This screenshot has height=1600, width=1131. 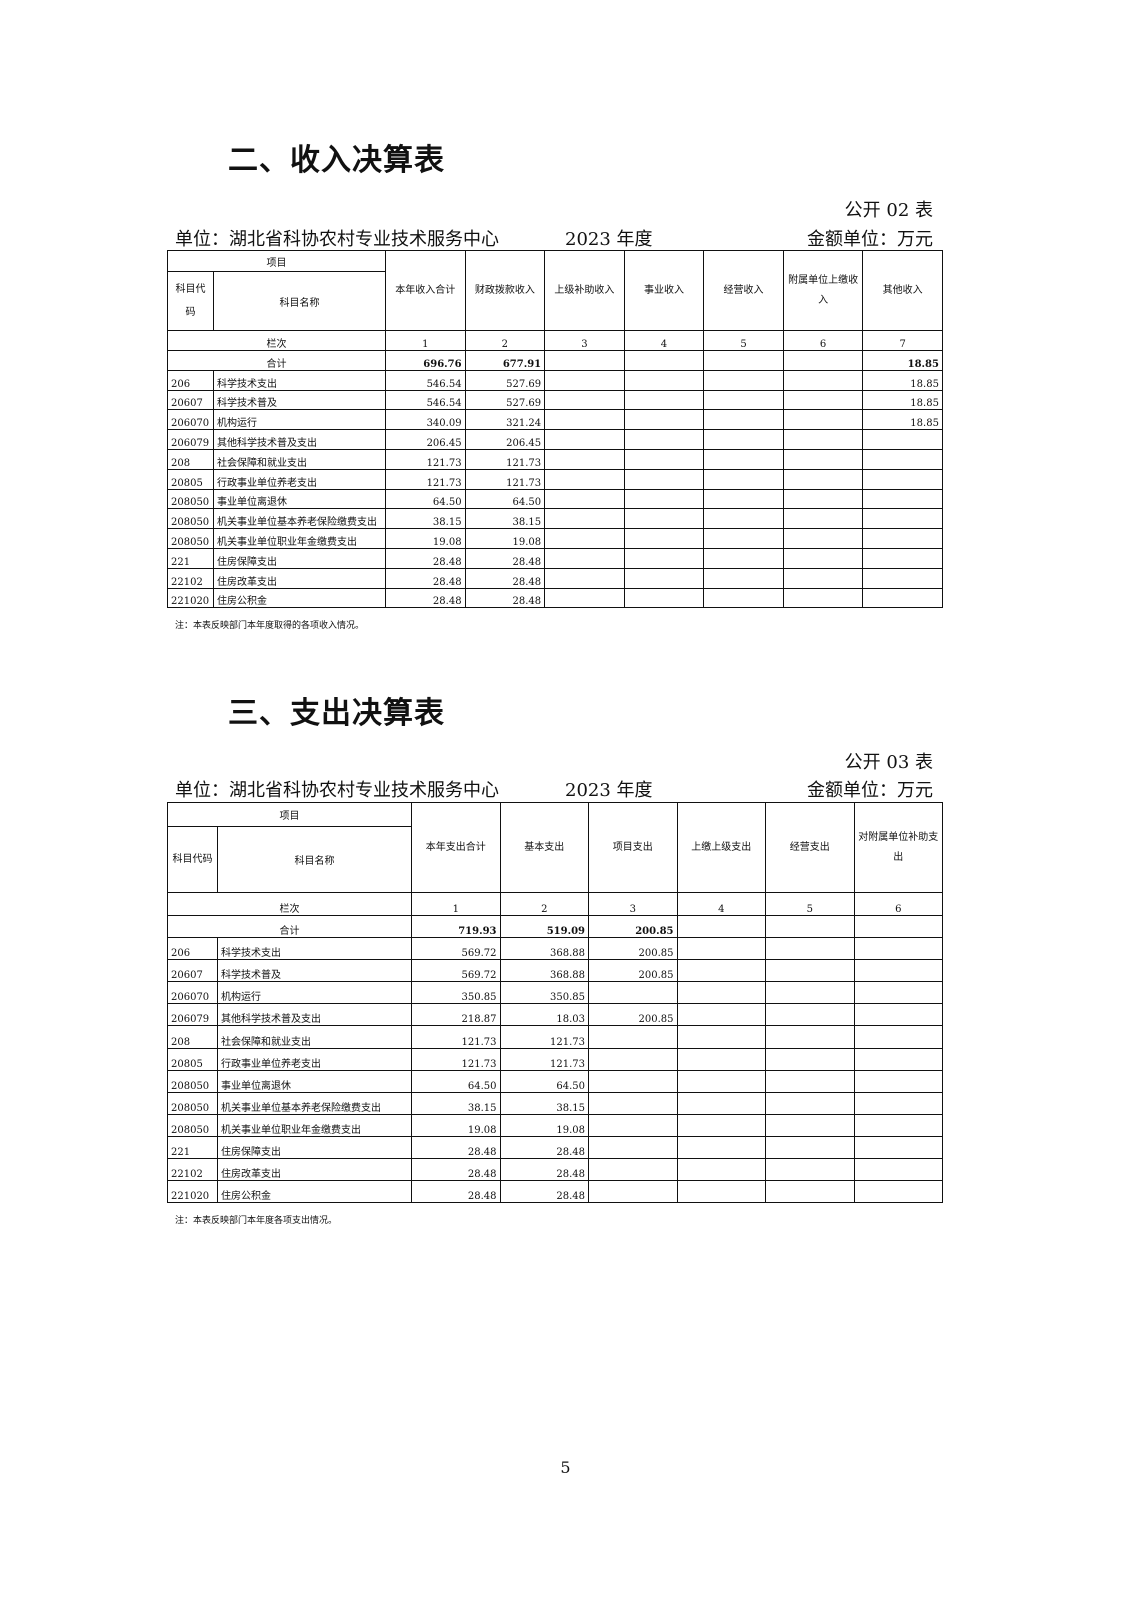 What do you see at coordinates (505, 400) in the screenshot?
I see `row-value: 527.69` at bounding box center [505, 400].